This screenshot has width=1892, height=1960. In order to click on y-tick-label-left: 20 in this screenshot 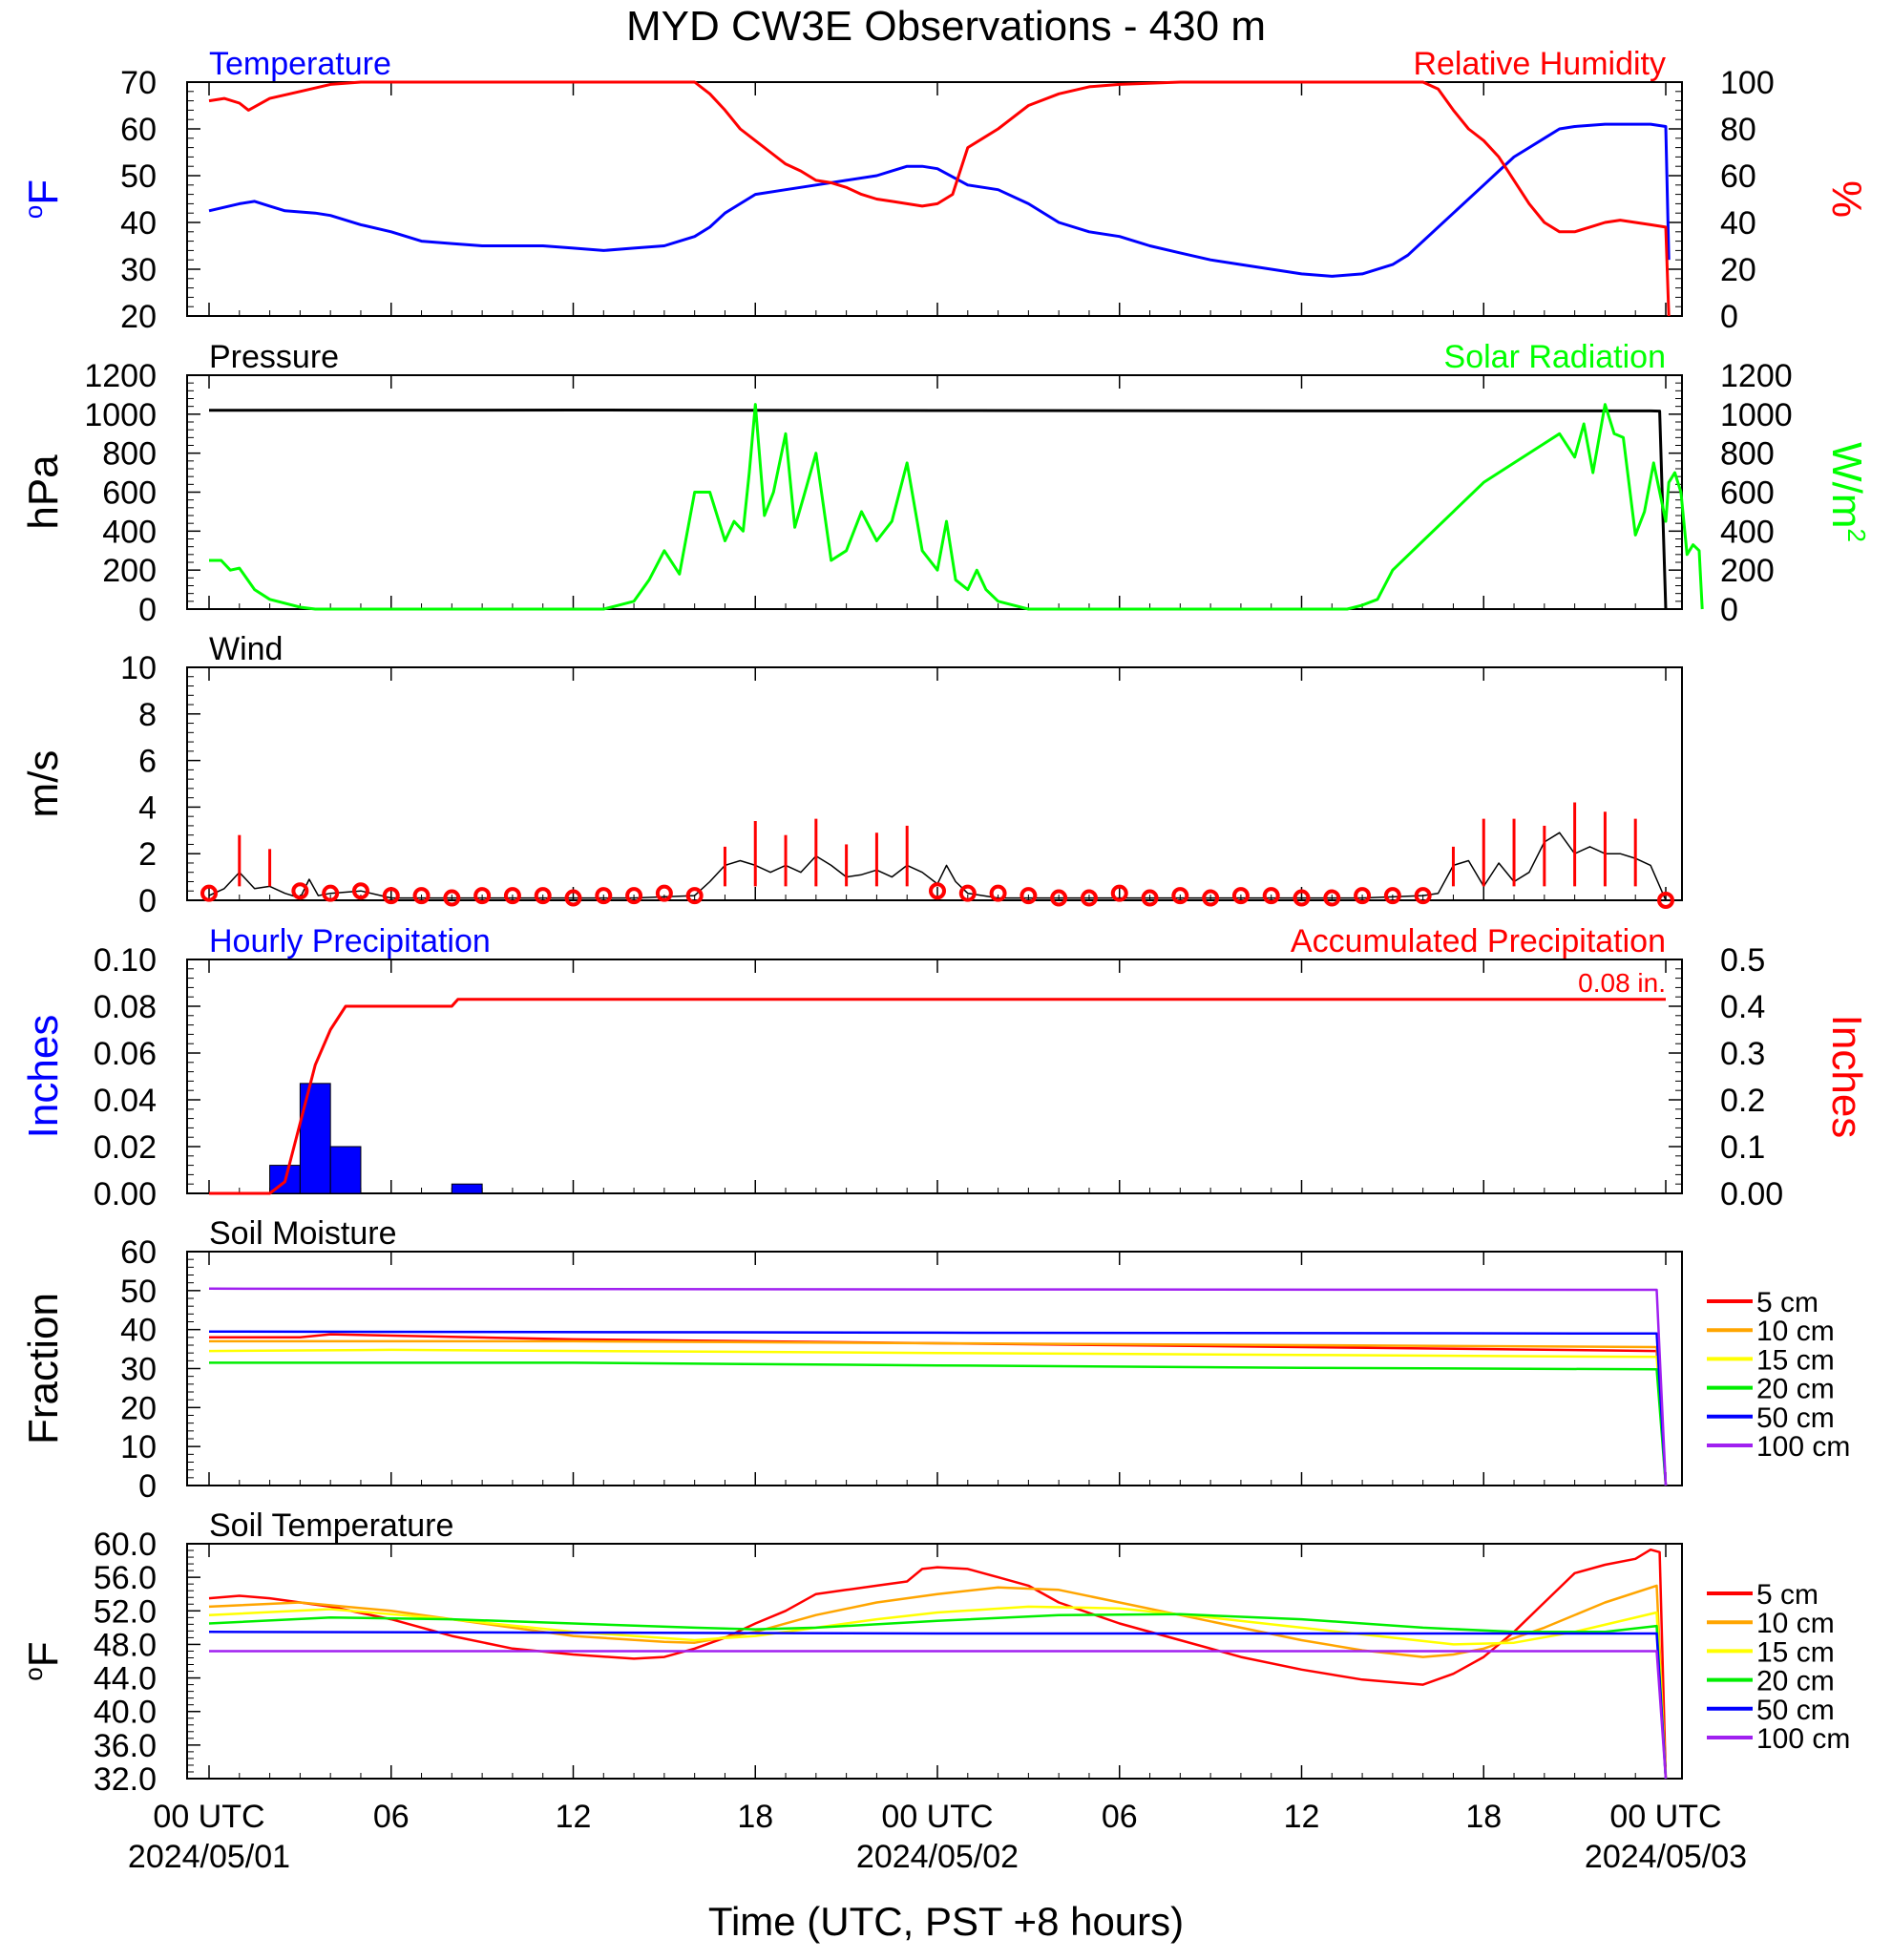, I will do `click(138, 1408)`.